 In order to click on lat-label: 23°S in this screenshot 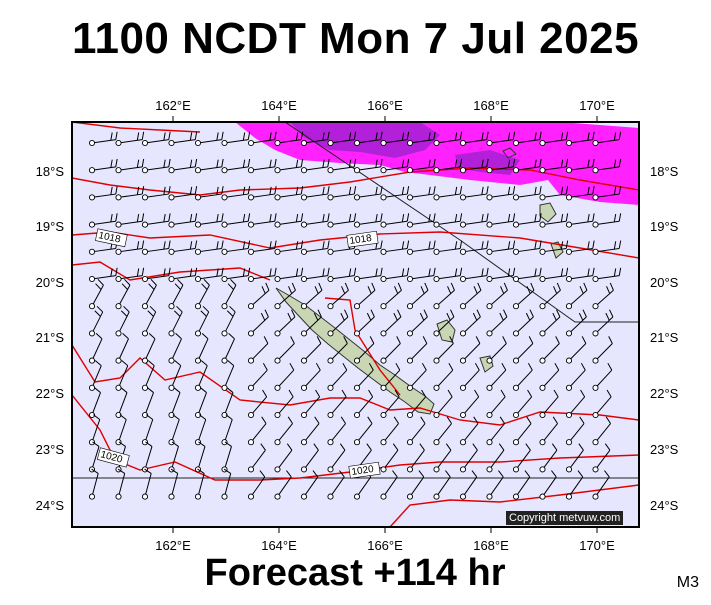, I will do `click(50, 449)`.